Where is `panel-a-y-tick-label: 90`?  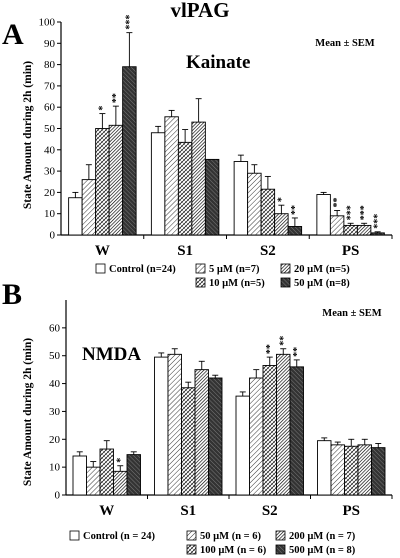
panel-a-y-tick-label: 90 is located at coordinates (50, 44).